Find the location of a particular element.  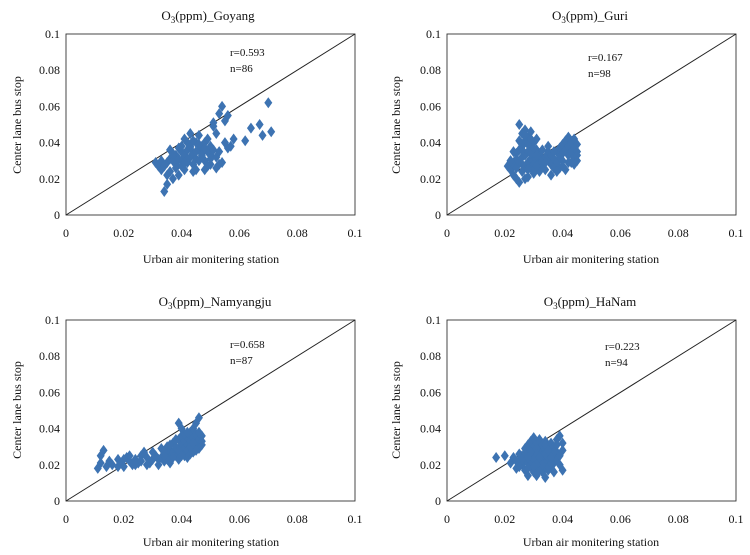

y-tick-label: 0.02 is located at coordinates (49, 179).